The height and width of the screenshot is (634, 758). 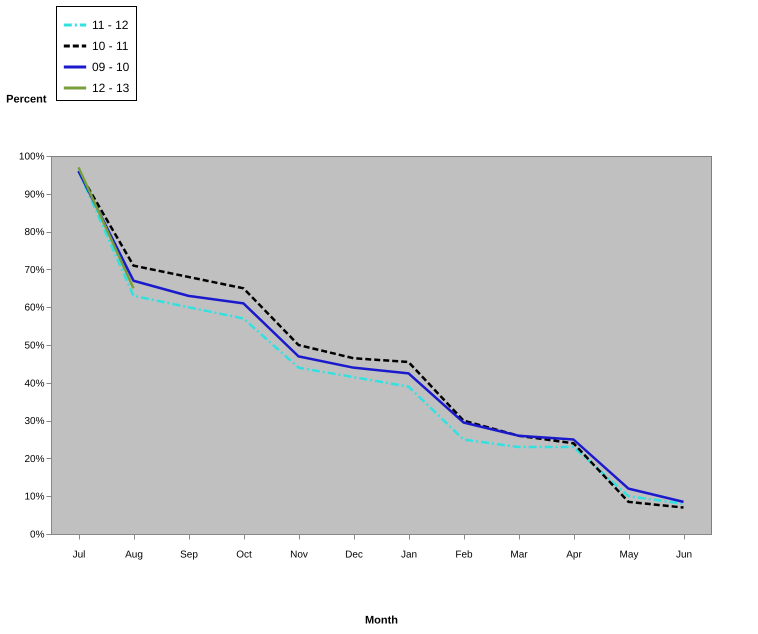 I want to click on x-tick-label: Jan, so click(x=409, y=555).